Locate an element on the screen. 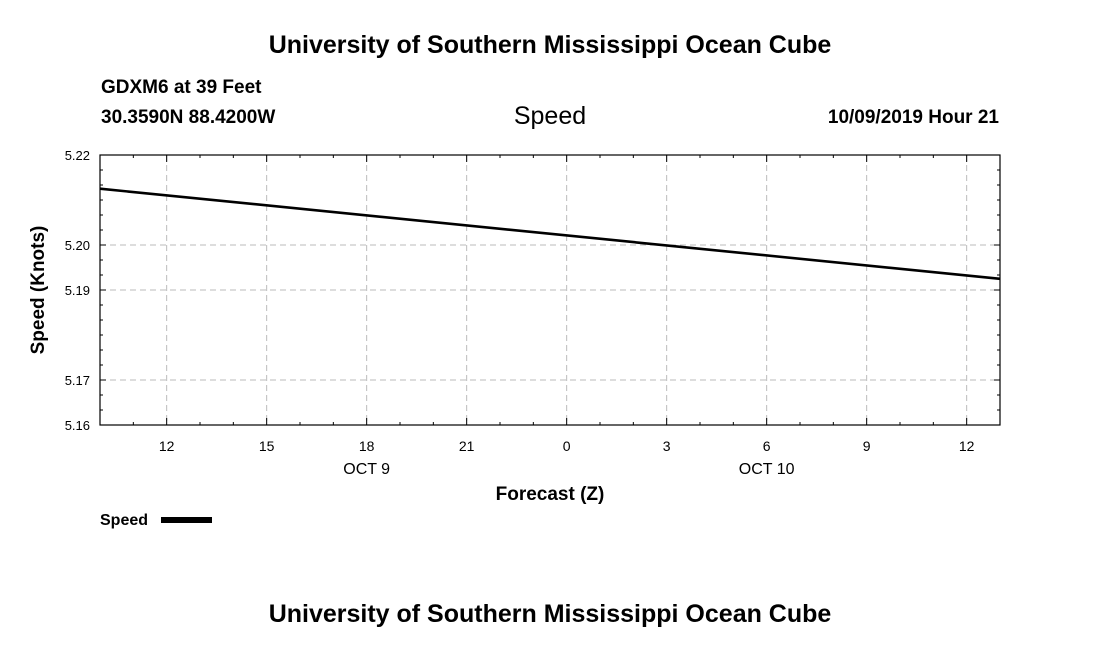 This screenshot has height=650, width=1100. x-date-label: OCT 9 is located at coordinates (366, 469).